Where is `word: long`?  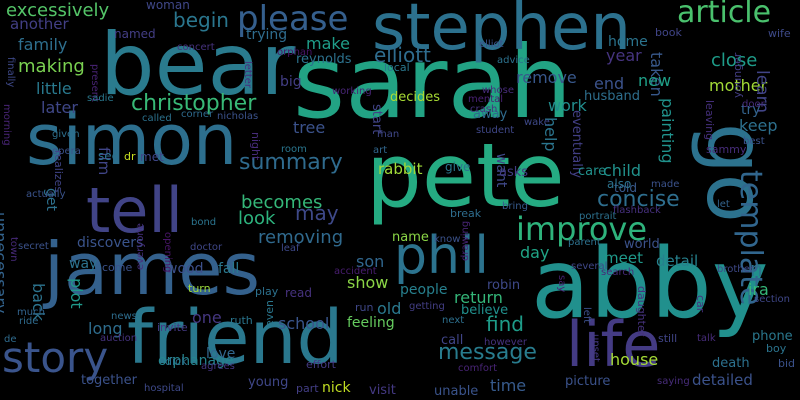
word: long is located at coordinates (105, 328).